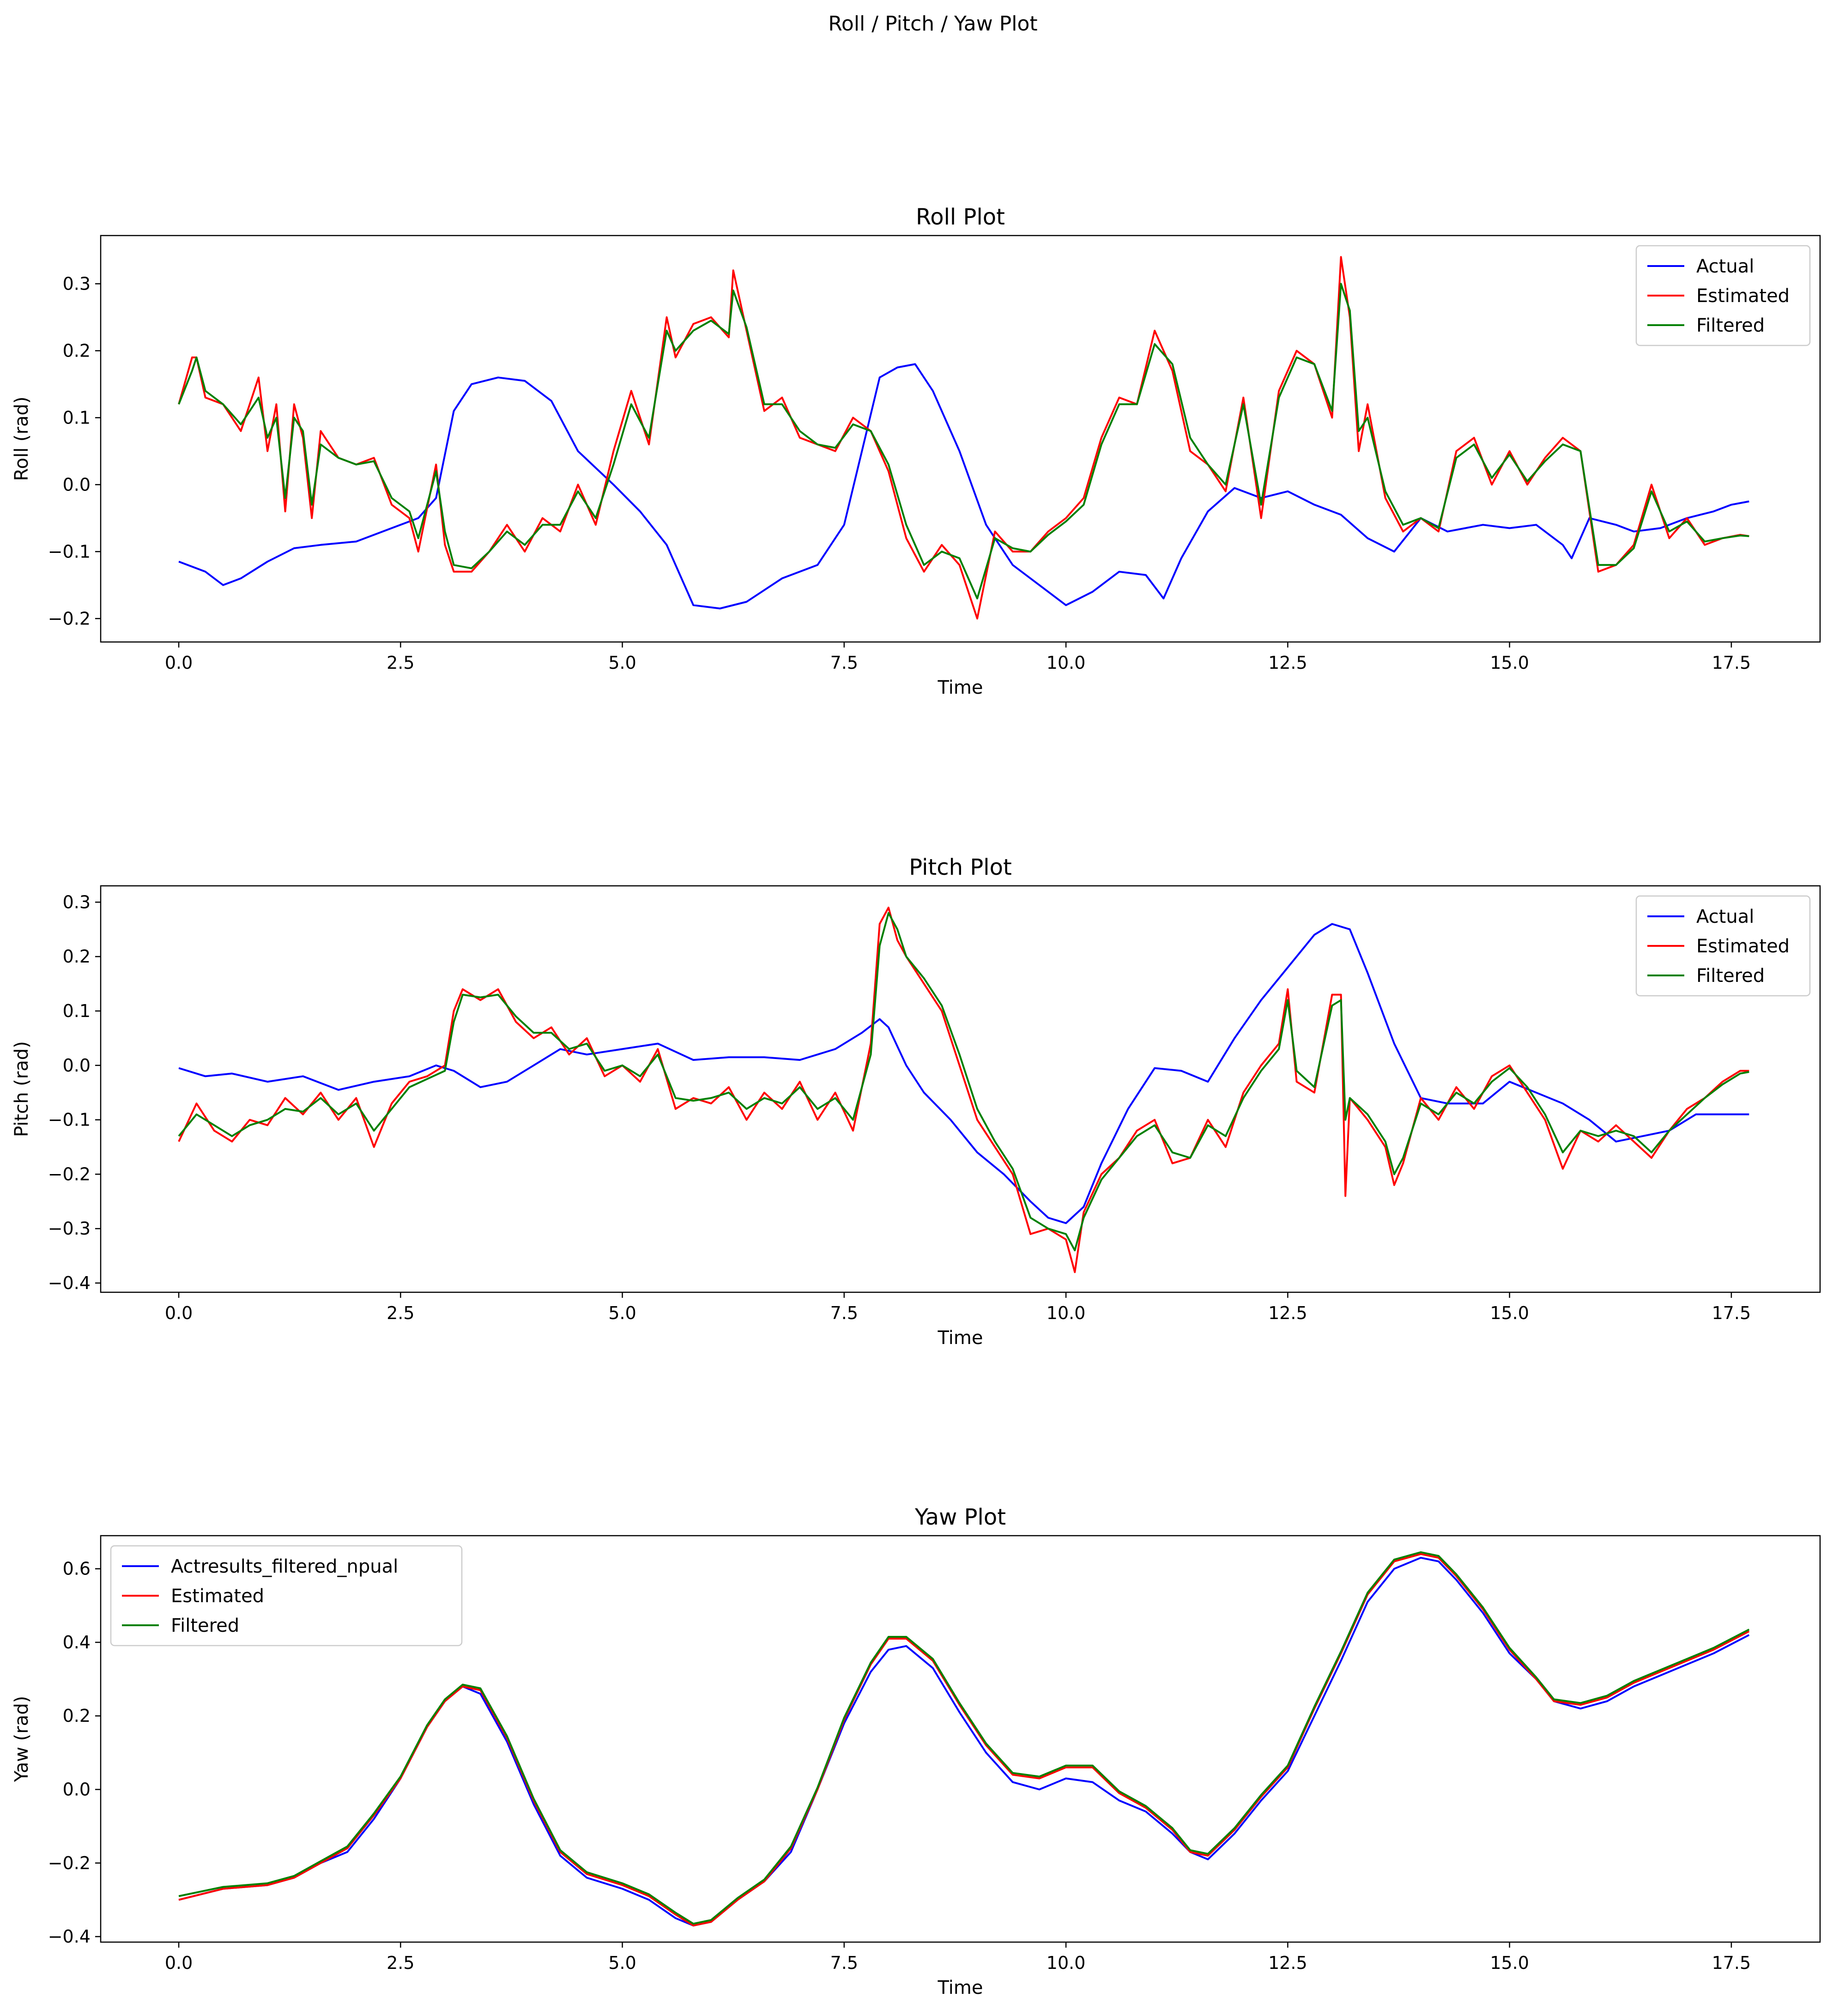  Describe the element at coordinates (77, 1569) in the screenshot. I see `y-tick-label: 0.6` at that location.